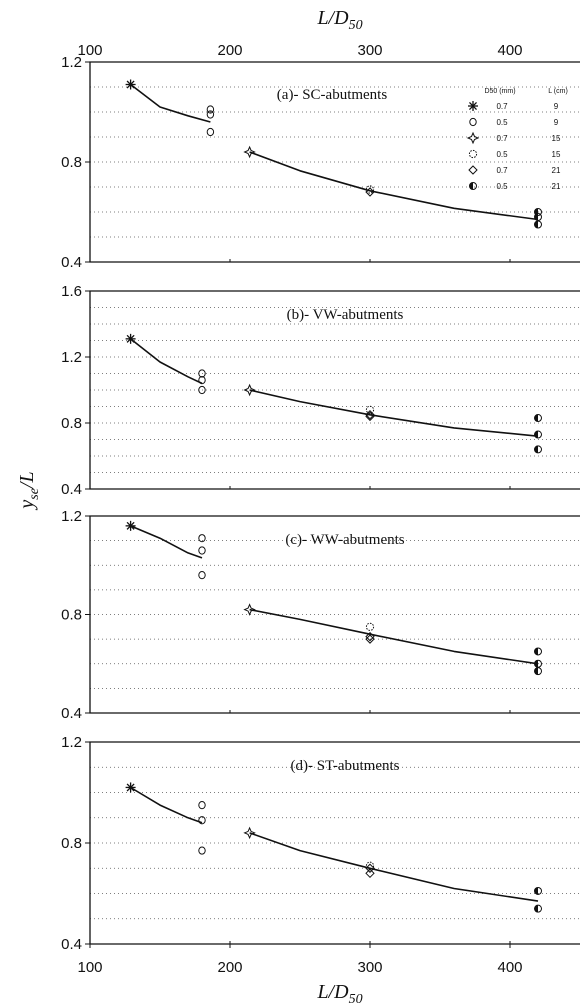  I want to click on y-axis-label: yse/L, so click(29, 490).